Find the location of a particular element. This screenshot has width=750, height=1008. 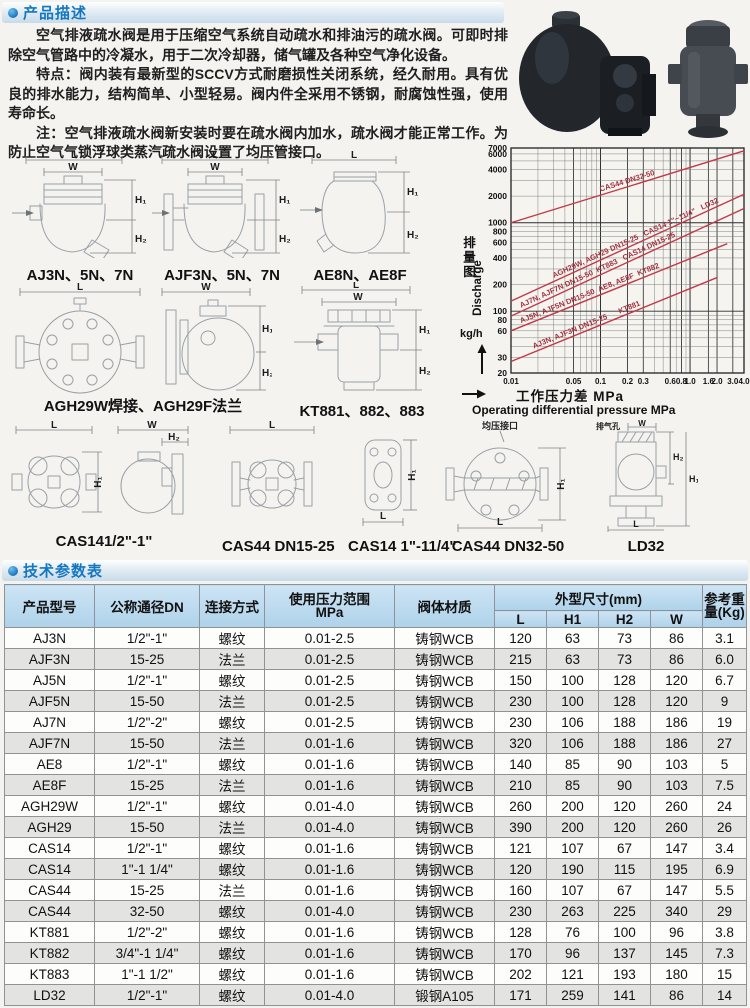

table-cell: 128 is located at coordinates (520, 932).